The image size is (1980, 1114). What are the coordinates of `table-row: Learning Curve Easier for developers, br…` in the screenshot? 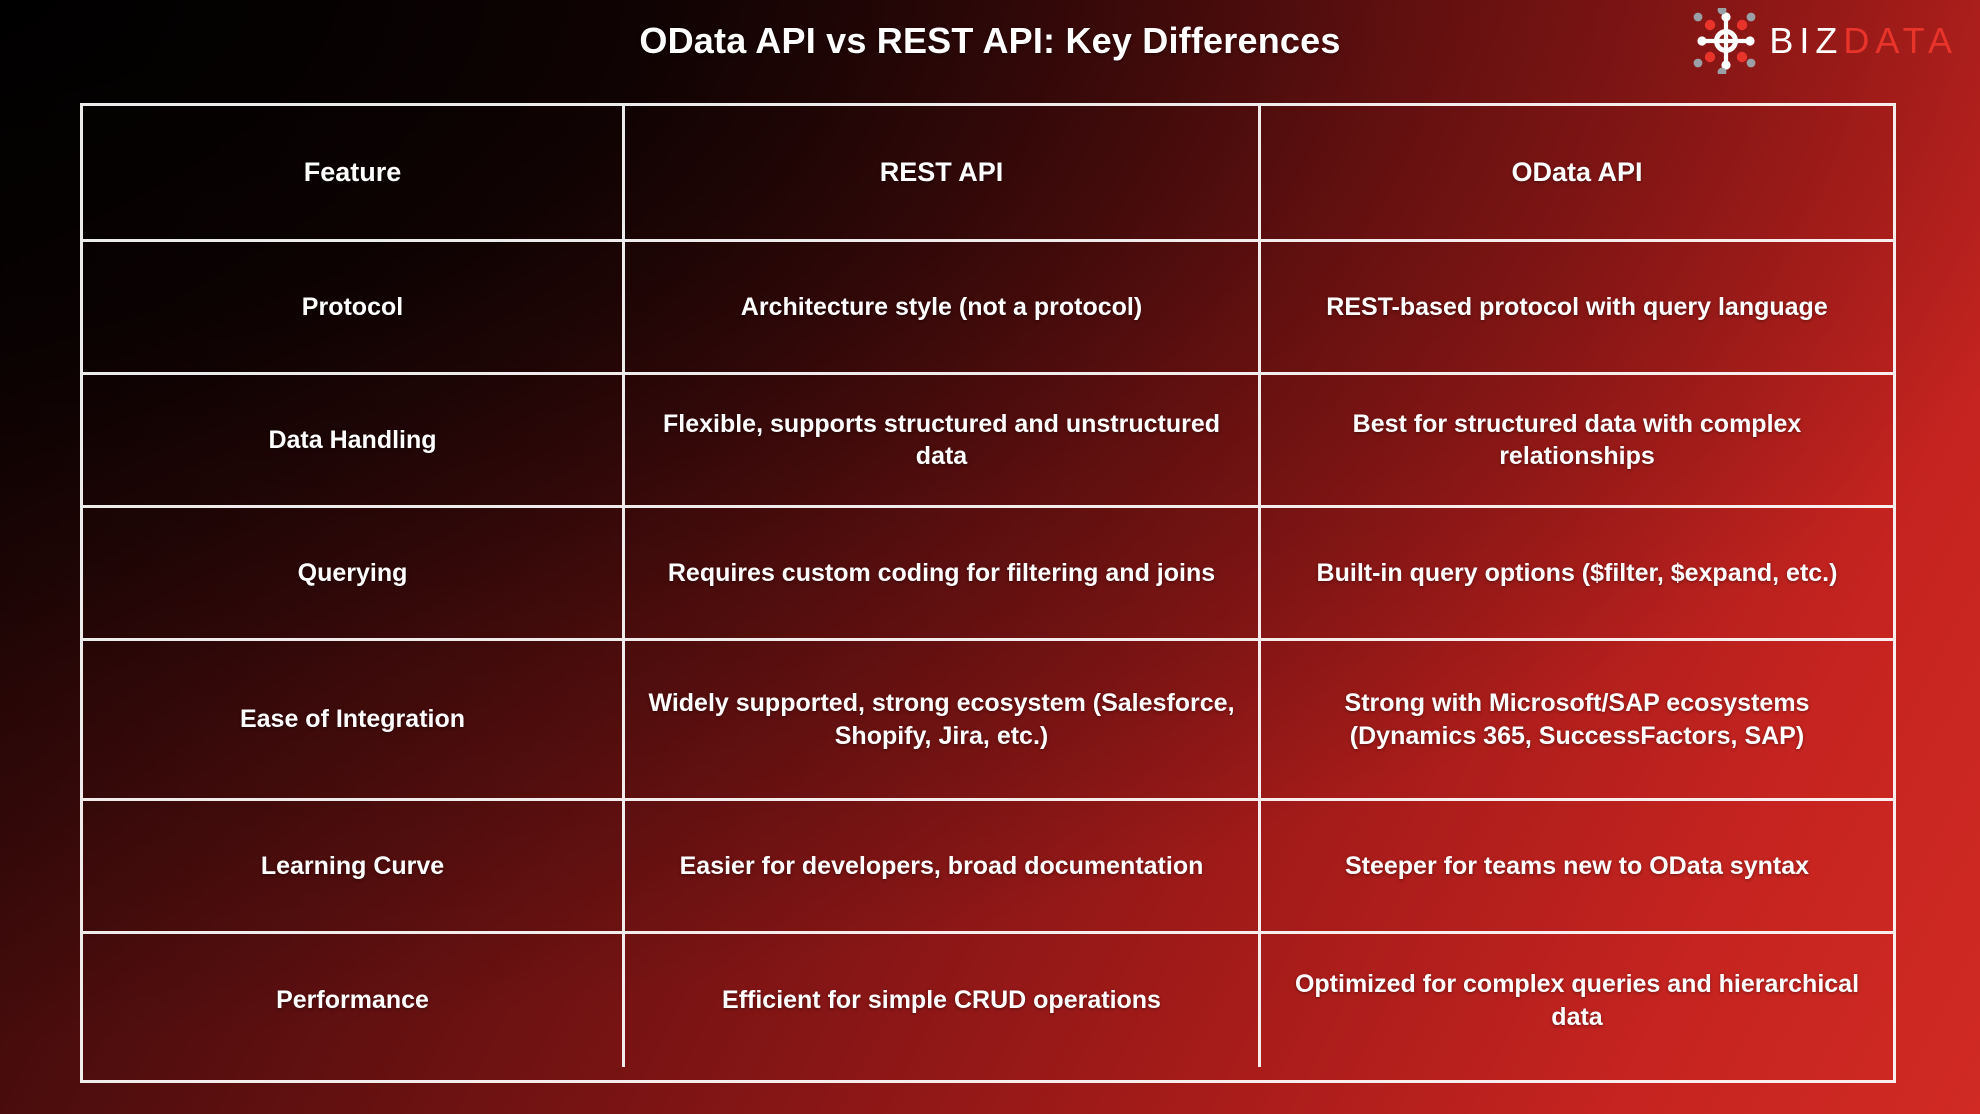 It's located at (988, 867).